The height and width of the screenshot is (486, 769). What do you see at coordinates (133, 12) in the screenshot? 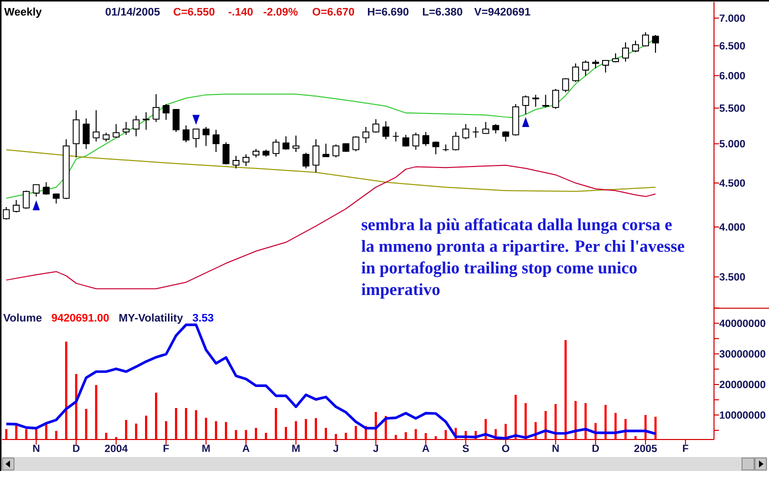
I see `annotation: 01/14/2005` at bounding box center [133, 12].